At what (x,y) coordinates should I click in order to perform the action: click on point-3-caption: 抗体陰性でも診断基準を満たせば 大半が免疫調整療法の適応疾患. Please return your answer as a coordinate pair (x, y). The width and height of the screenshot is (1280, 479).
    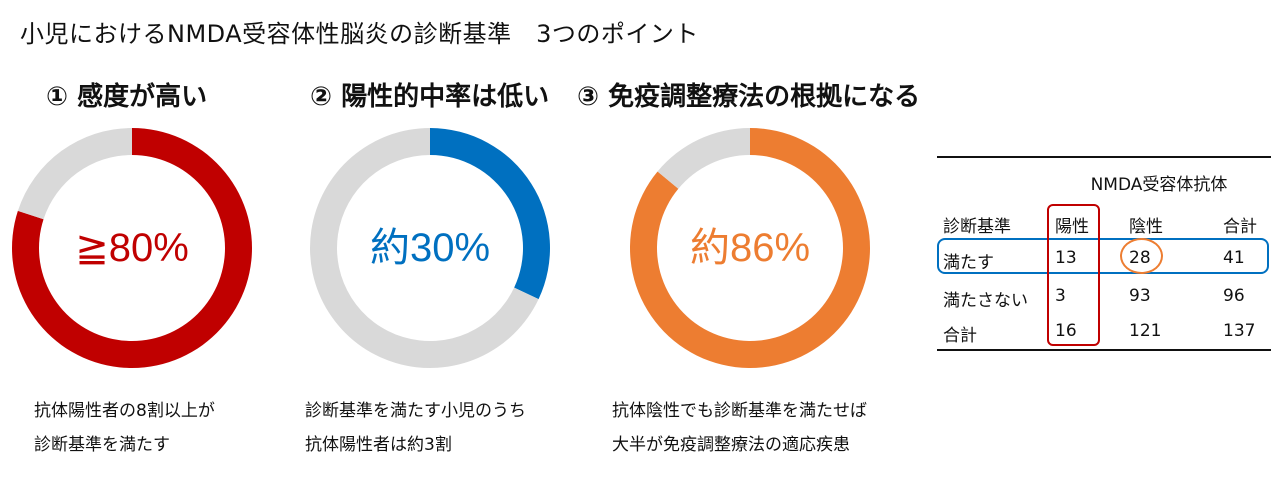
    Looking at the image, I should click on (739, 428).